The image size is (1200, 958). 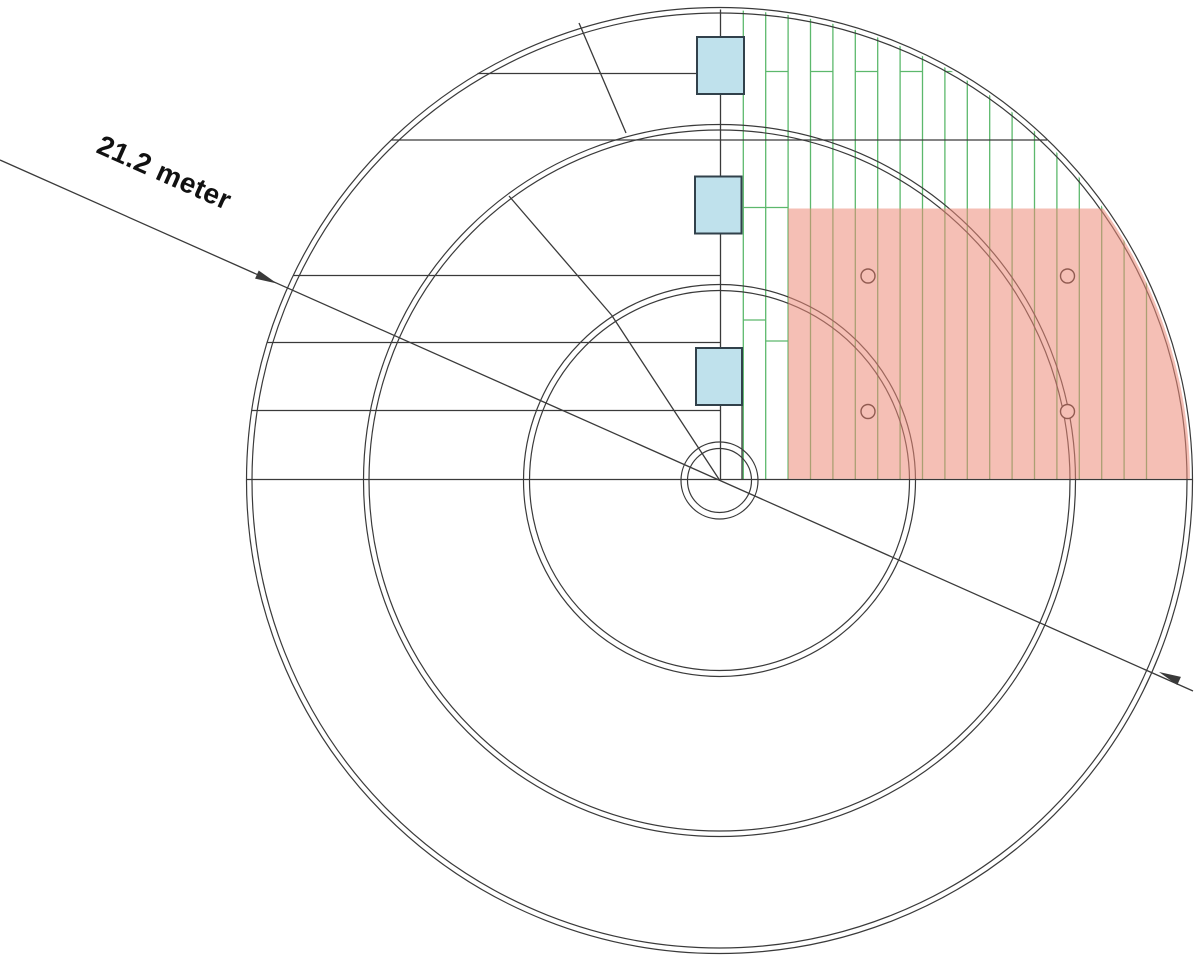 I want to click on hub-ring-inner, so click(x=719, y=480).